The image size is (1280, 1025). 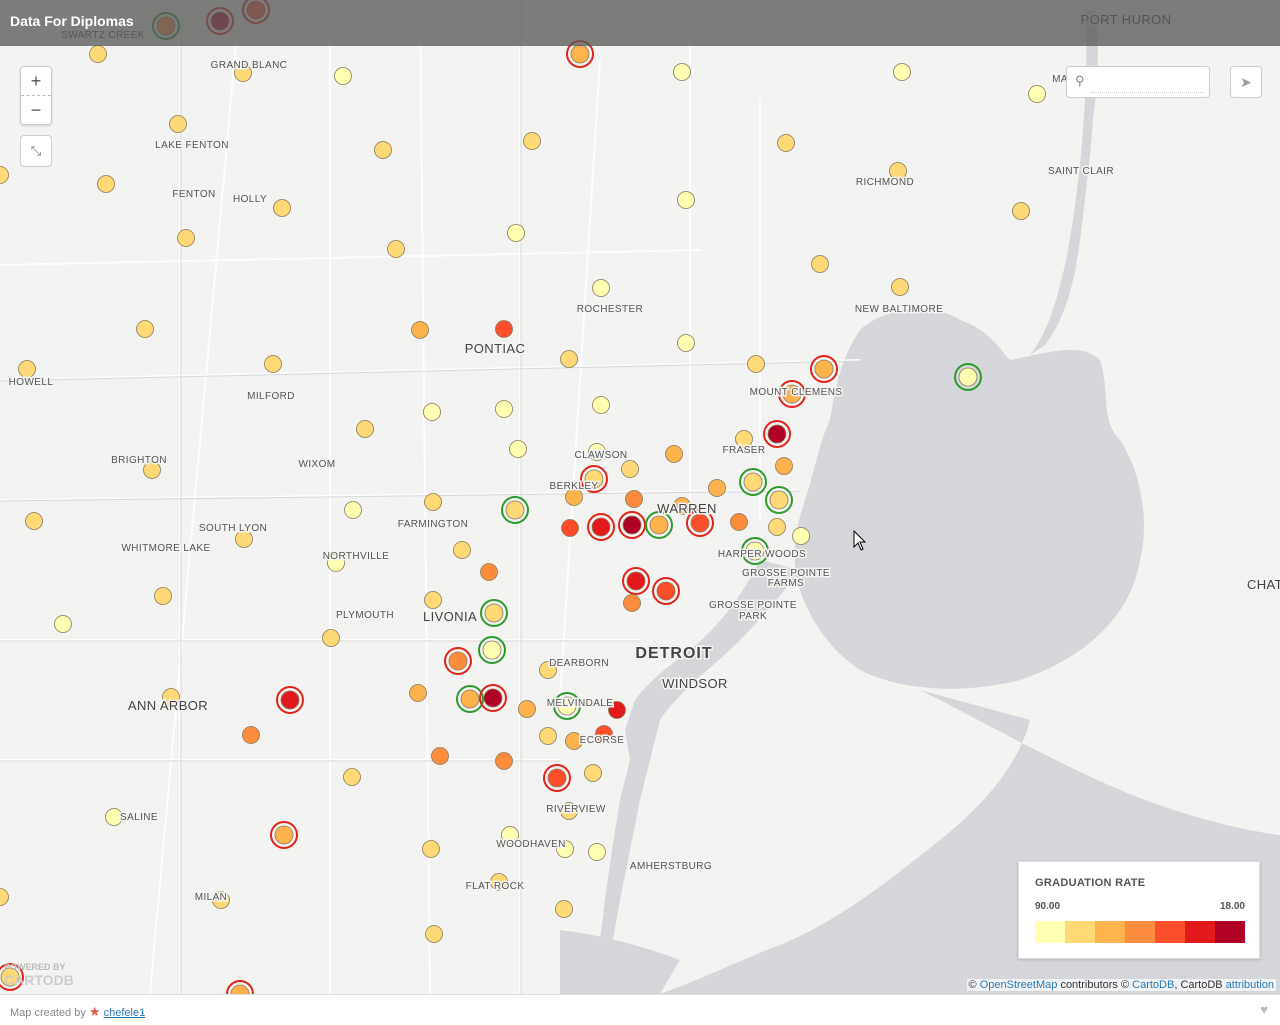 What do you see at coordinates (1264, 1009) in the screenshot?
I see `heart-icon: ♥` at bounding box center [1264, 1009].